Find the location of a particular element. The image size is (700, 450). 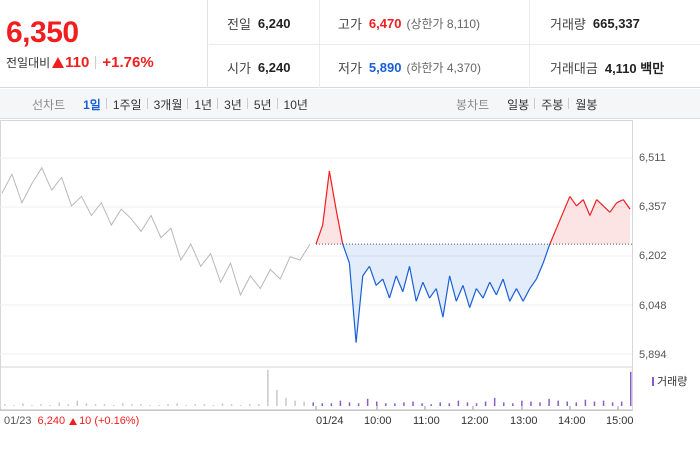

tab-1week: 1주일 is located at coordinates (126, 104).